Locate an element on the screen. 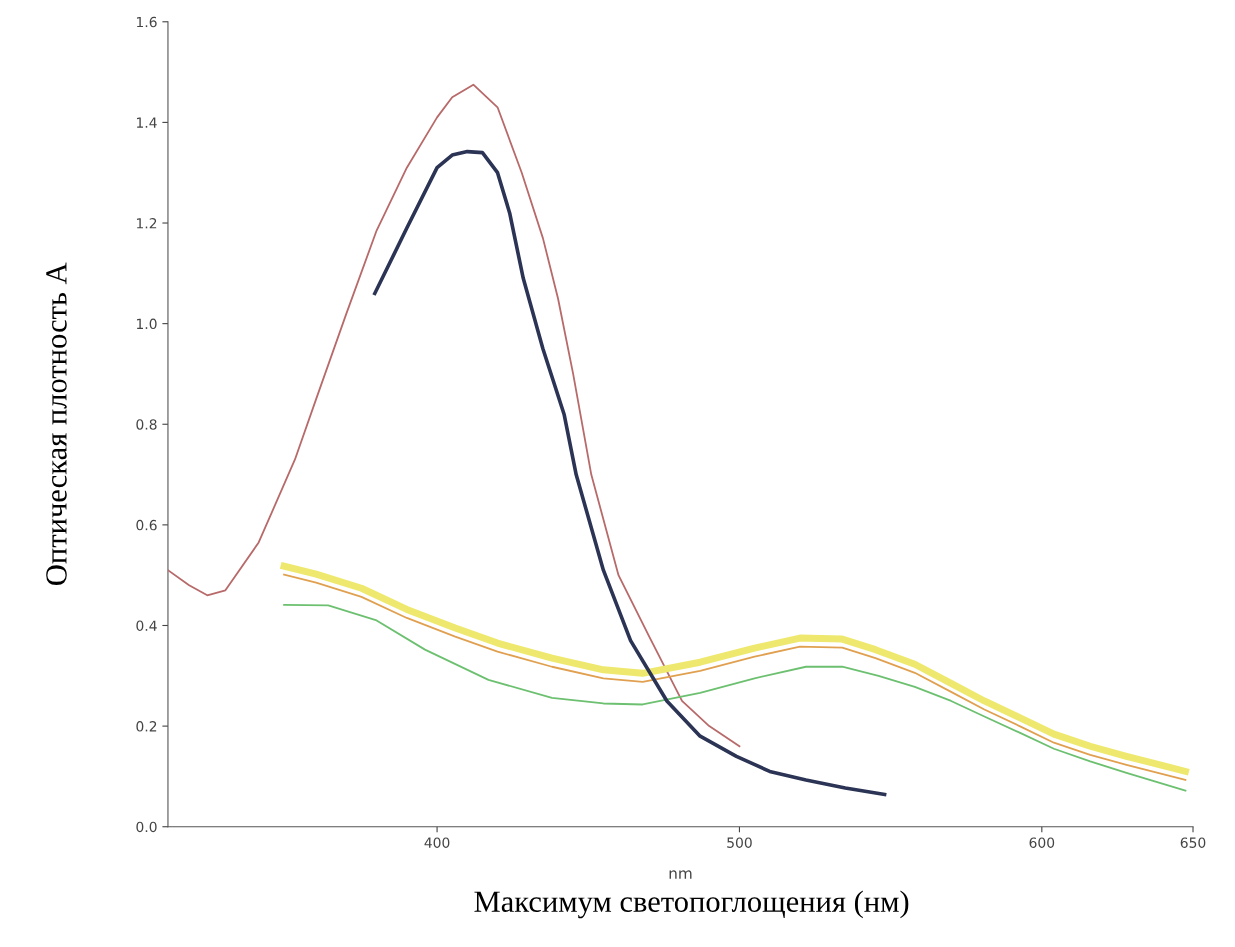 The height and width of the screenshot is (947, 1235). x-axis-title: nm is located at coordinates (680, 874).